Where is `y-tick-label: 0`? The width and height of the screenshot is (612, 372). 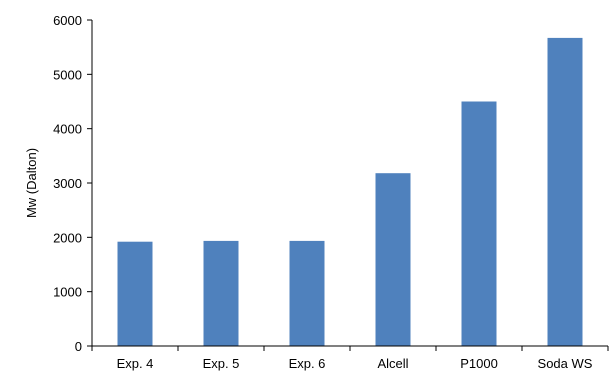
y-tick-label: 0 is located at coordinates (78, 346).